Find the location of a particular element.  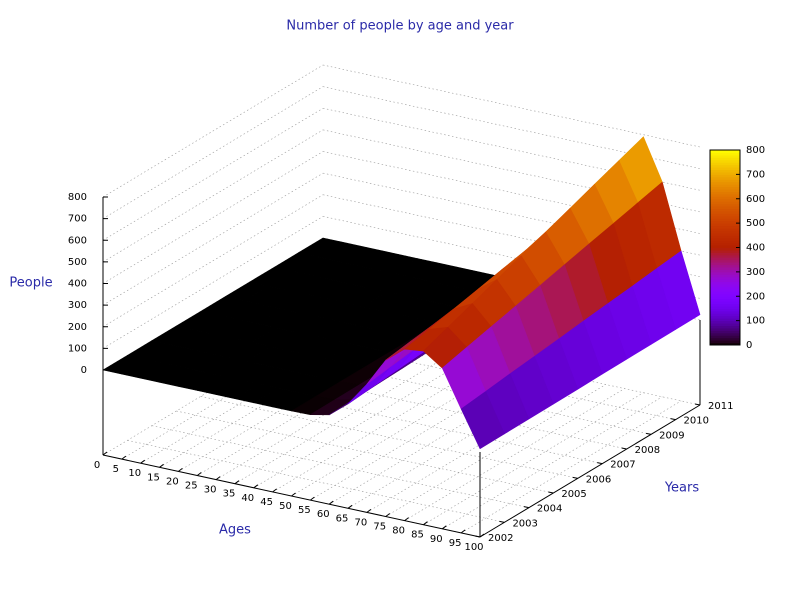

y-tick-label: 2003 is located at coordinates (524, 523).